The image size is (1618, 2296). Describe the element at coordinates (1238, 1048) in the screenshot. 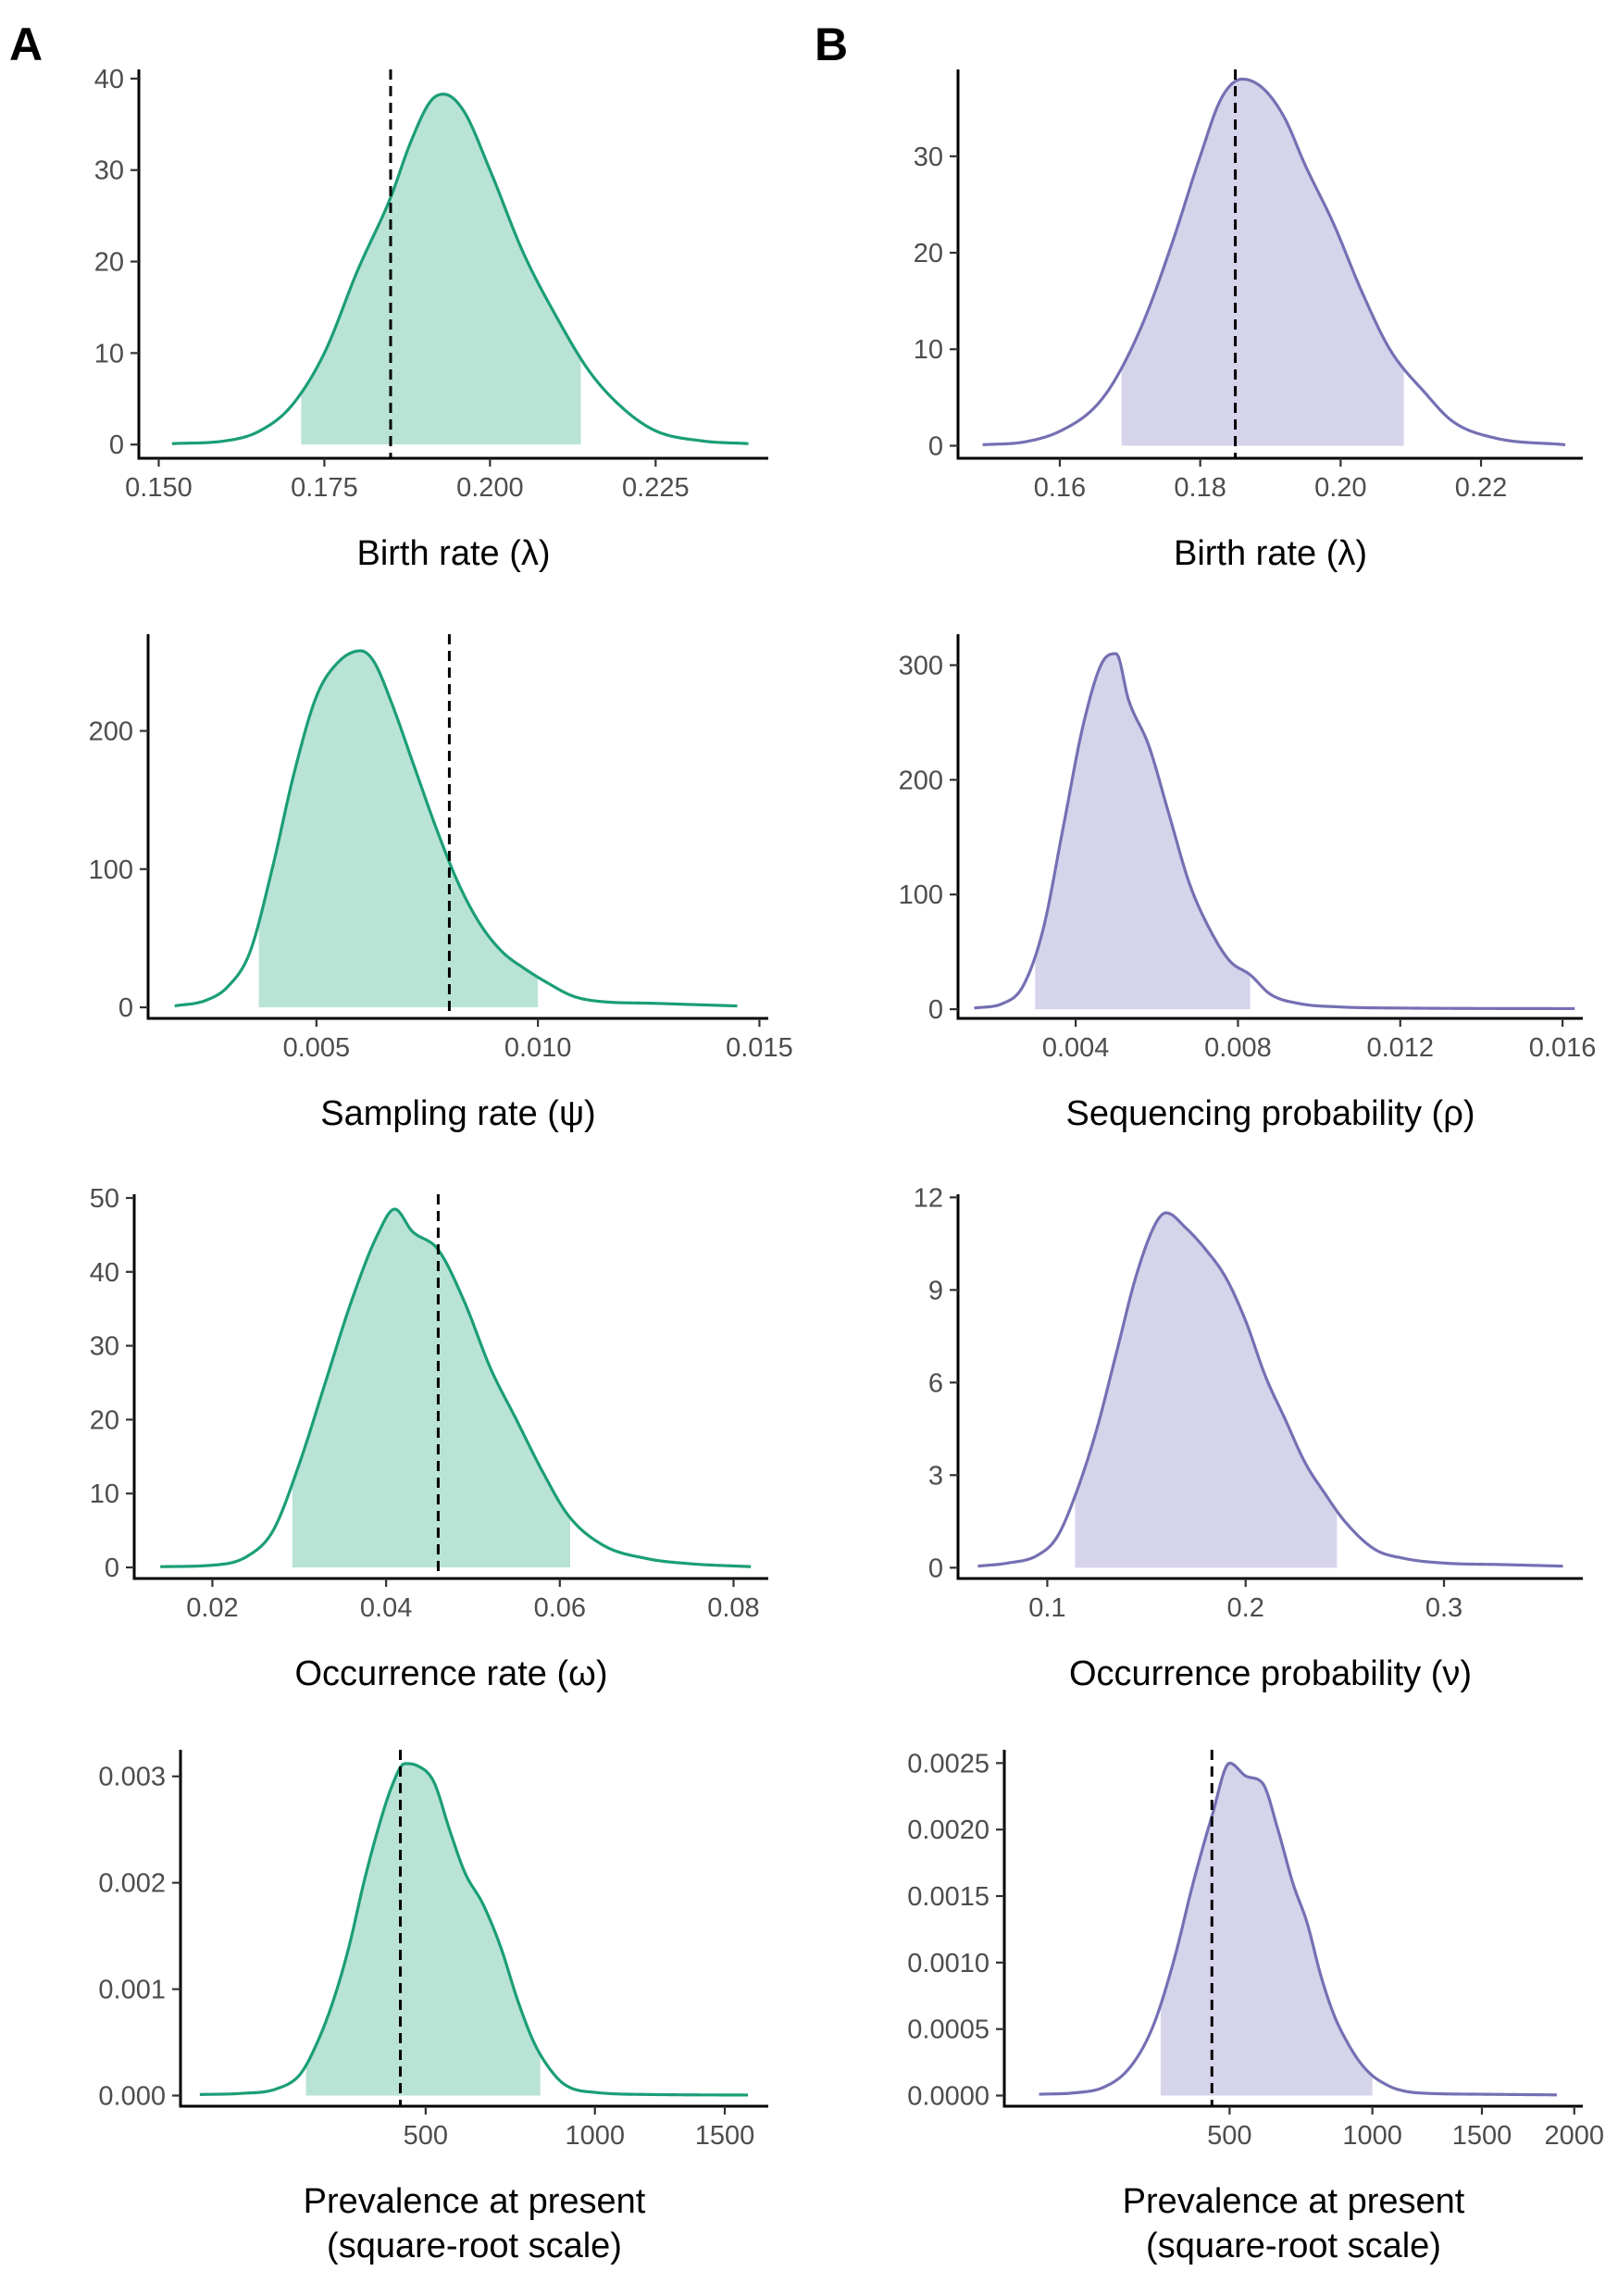

I see `x-tick-label: 0.008` at that location.